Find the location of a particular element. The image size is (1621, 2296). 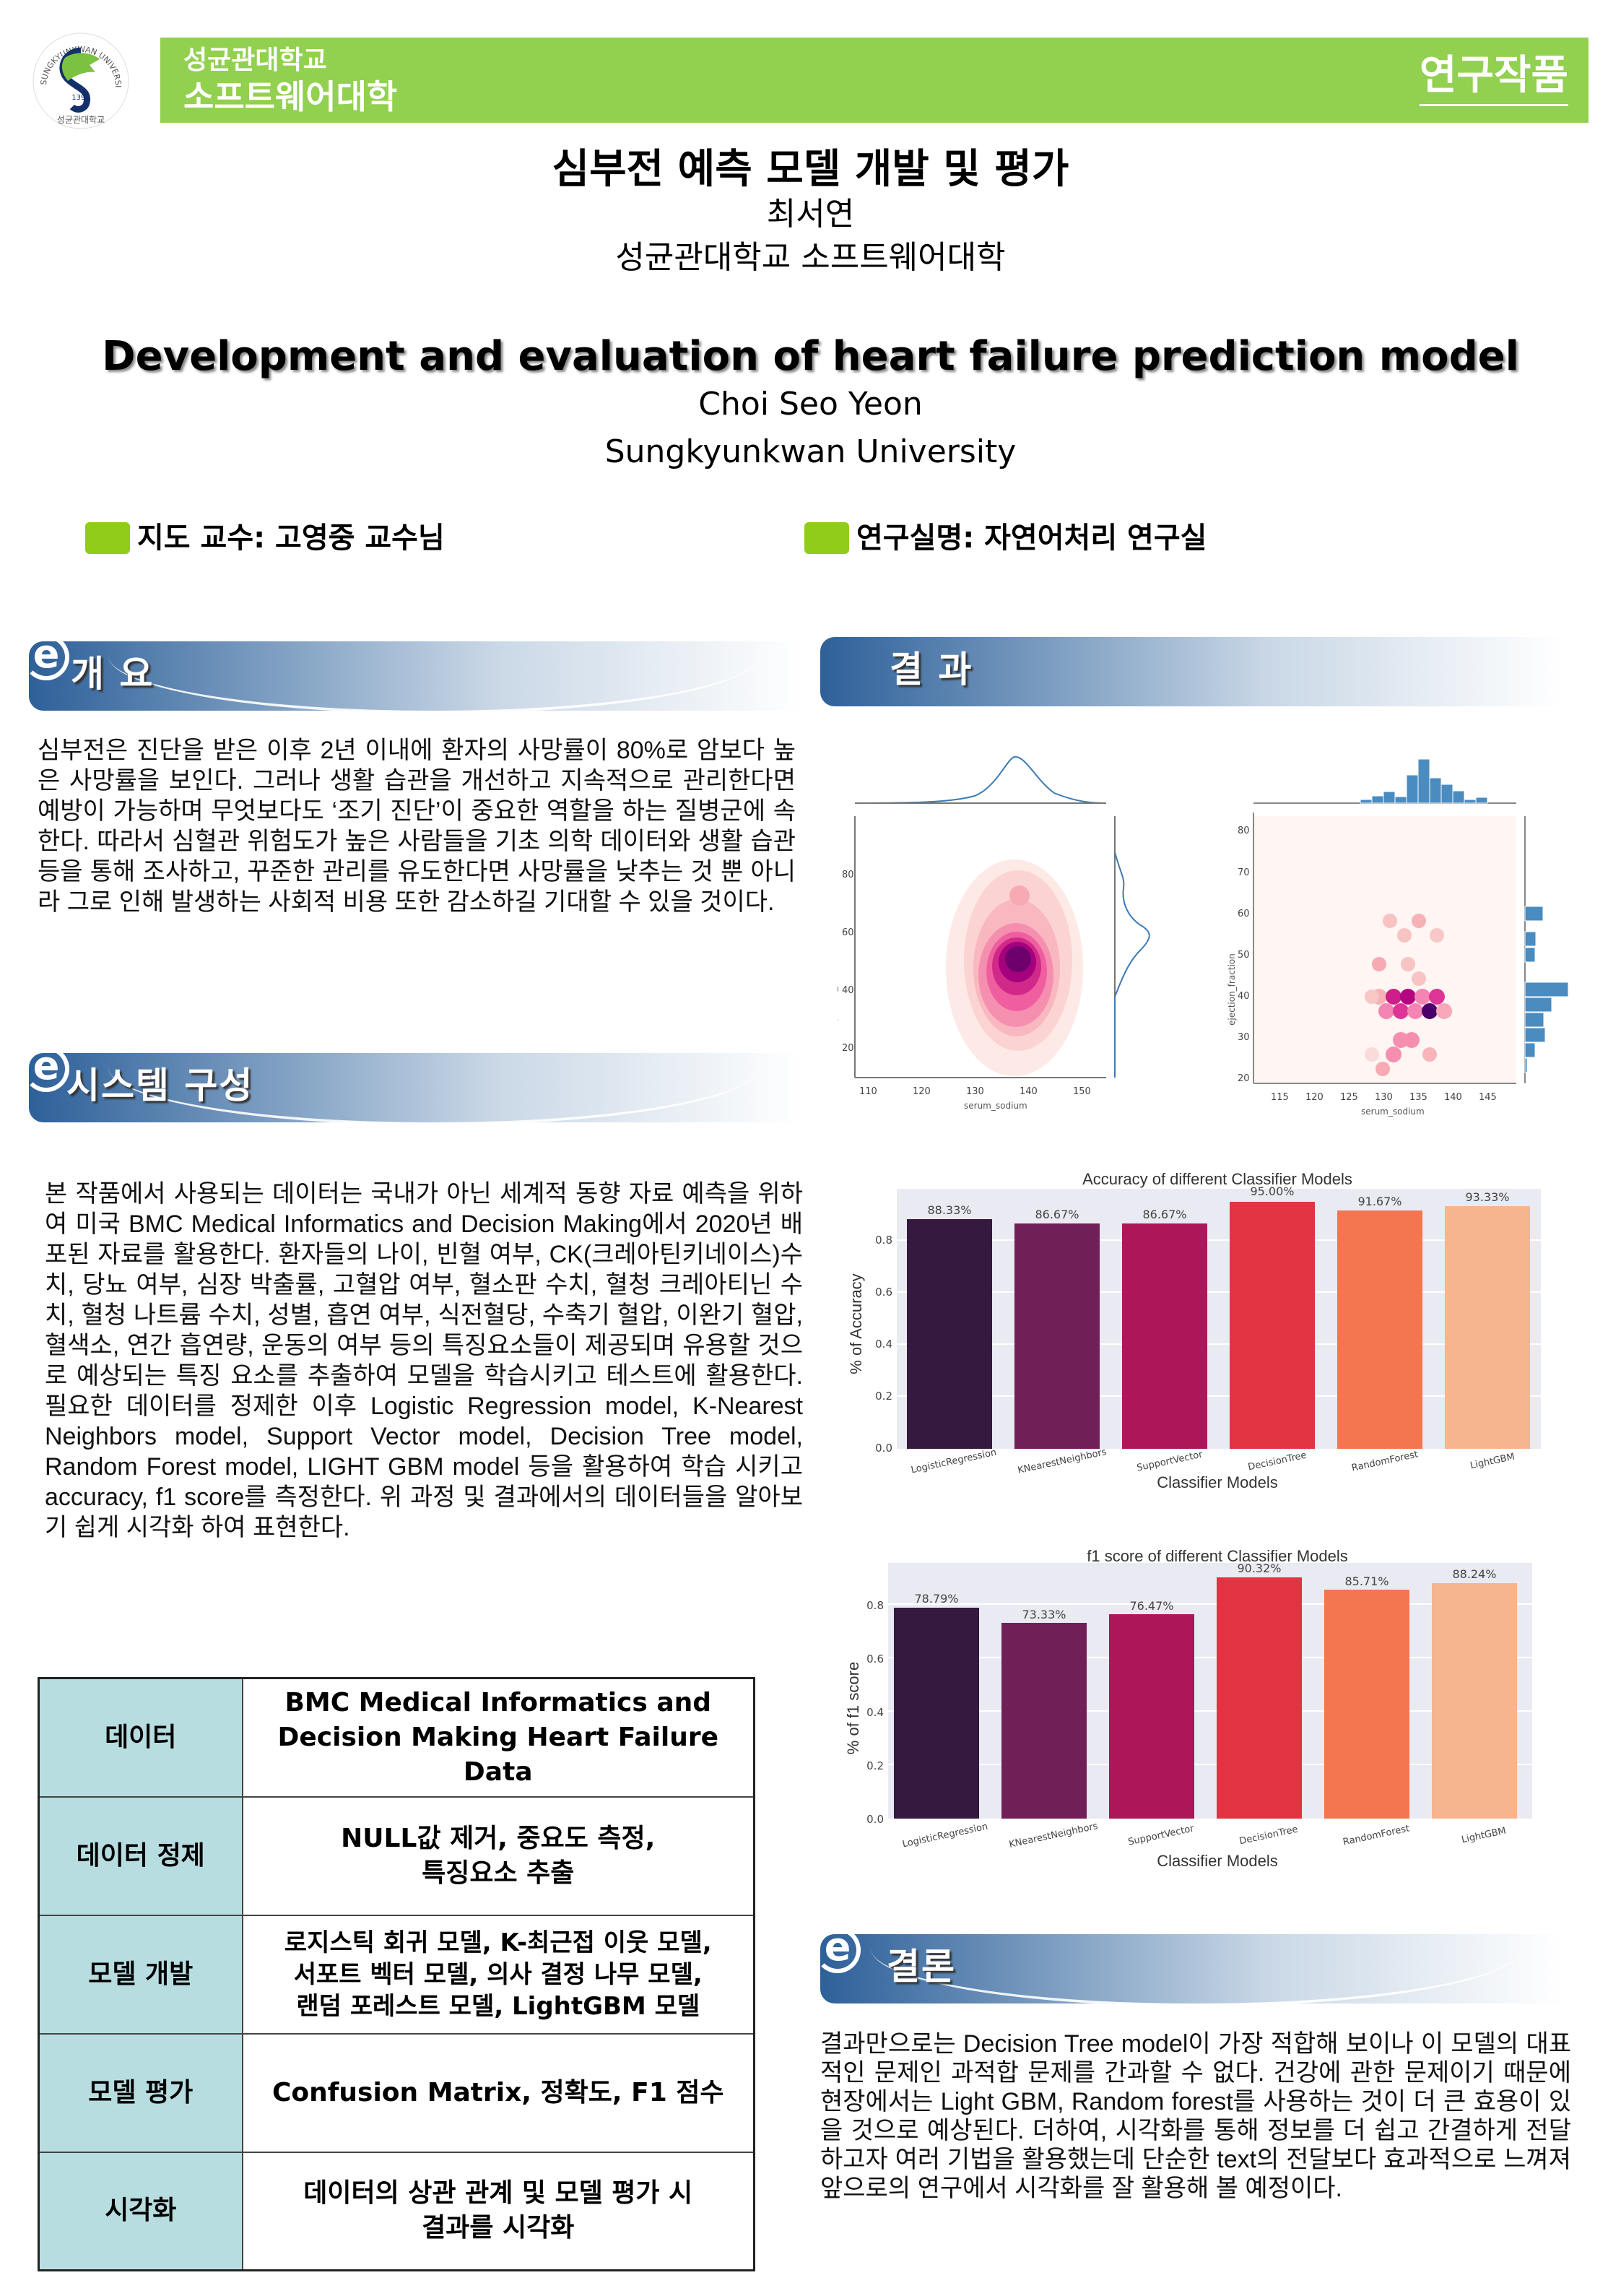

college-name: 소프트웨어대학 is located at coordinates (290, 96).